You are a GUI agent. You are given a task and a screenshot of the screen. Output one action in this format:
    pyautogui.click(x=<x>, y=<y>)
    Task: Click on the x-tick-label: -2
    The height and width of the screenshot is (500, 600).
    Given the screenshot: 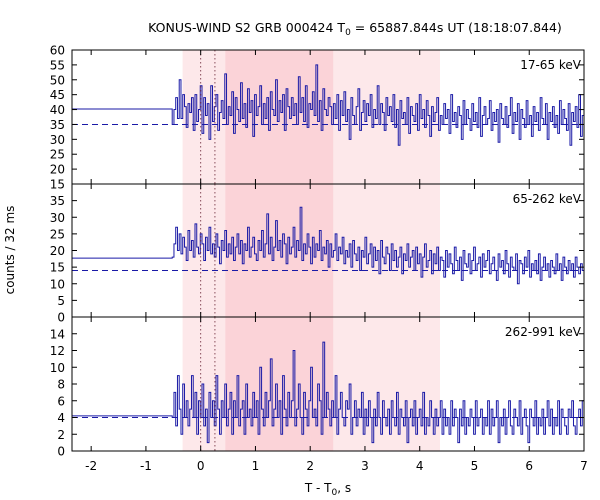 What is the action you would take?
    pyautogui.click(x=91, y=466)
    